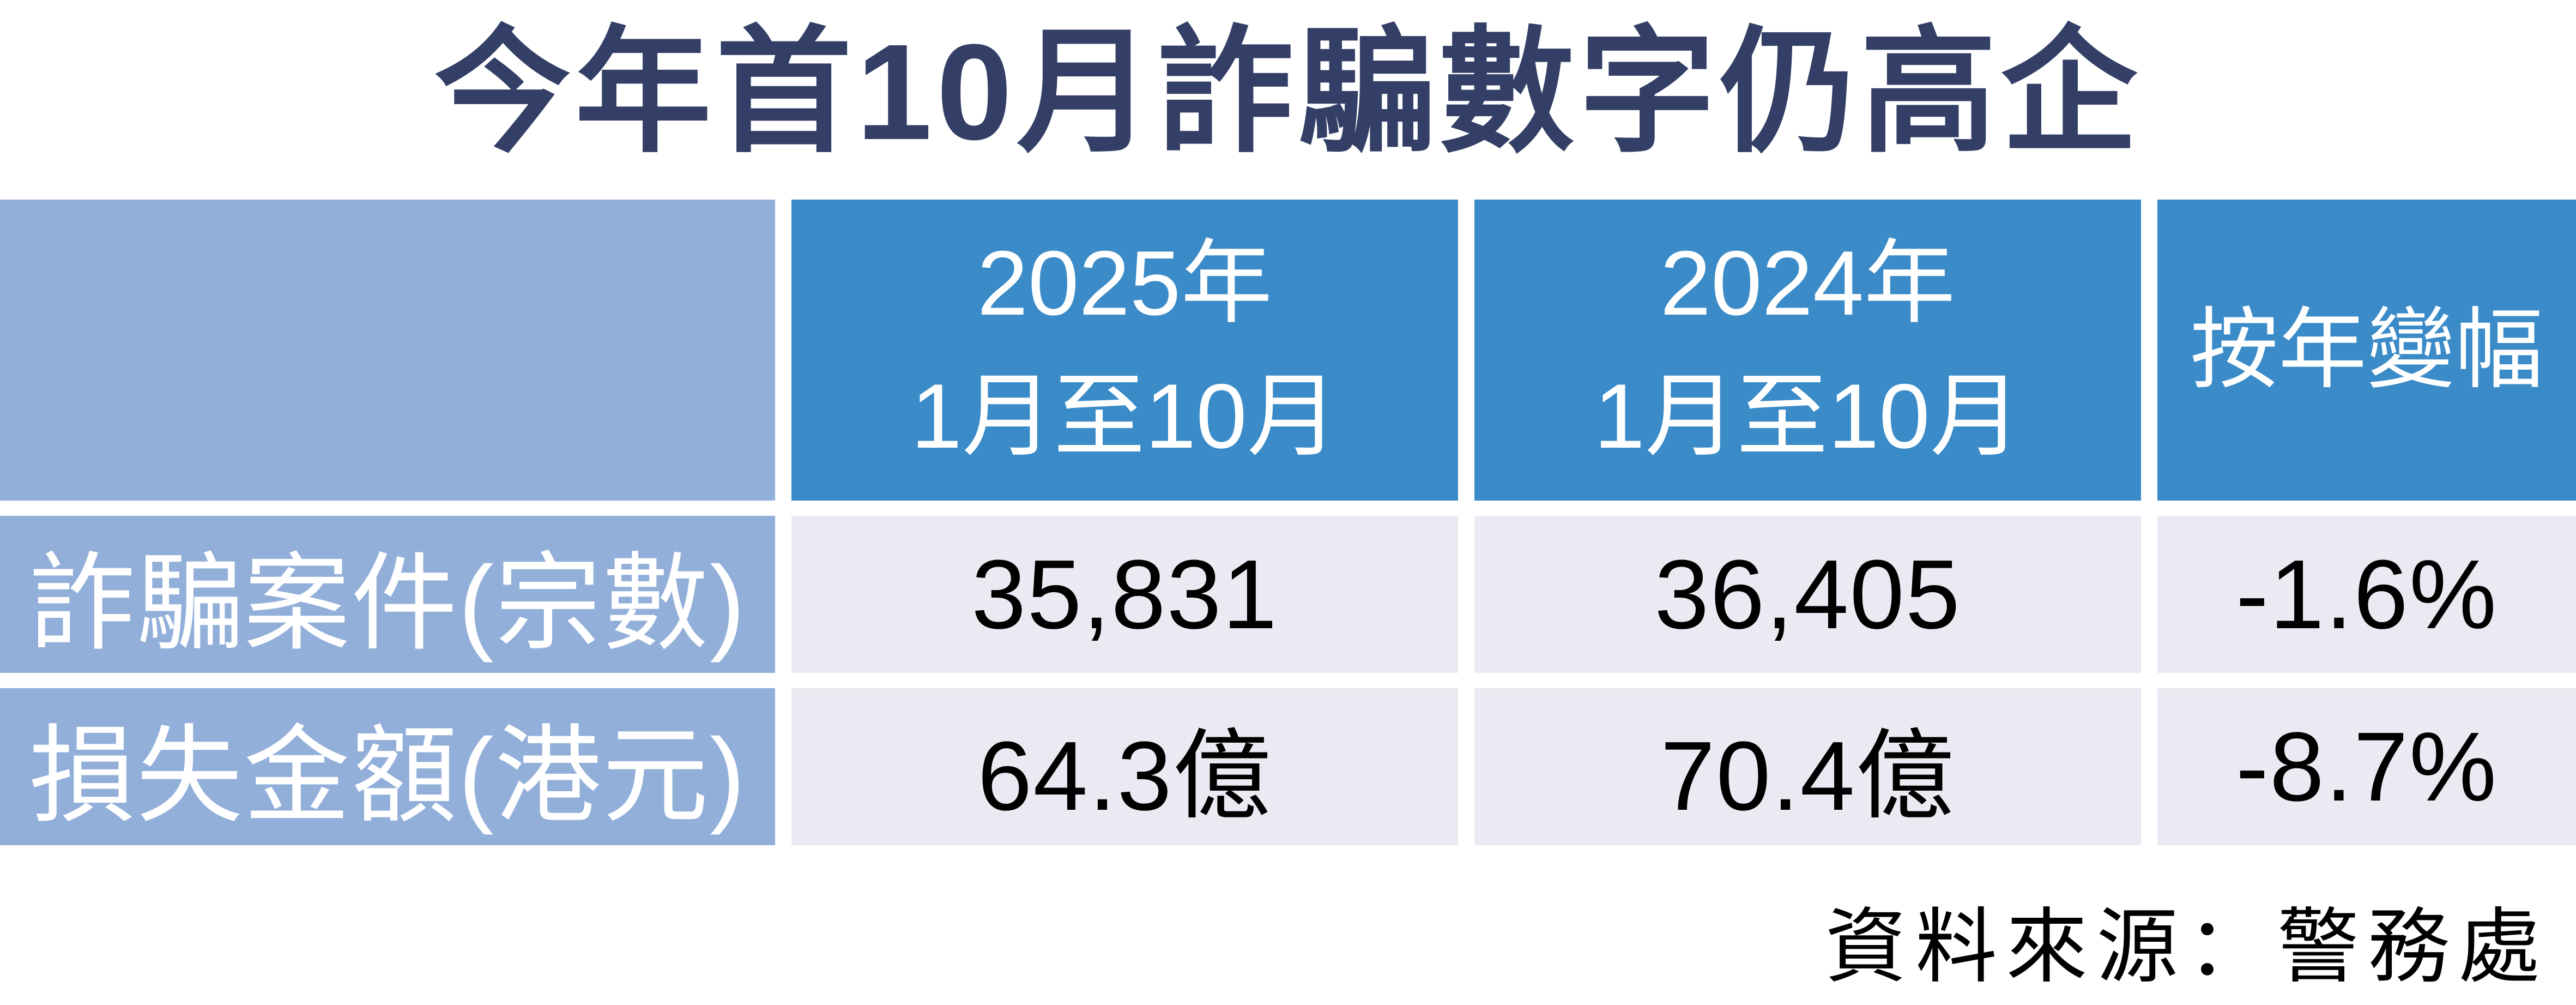 This screenshot has width=2576, height=1005. I want to click on column-header-2024-line2: 1月至10月, so click(1808, 416).